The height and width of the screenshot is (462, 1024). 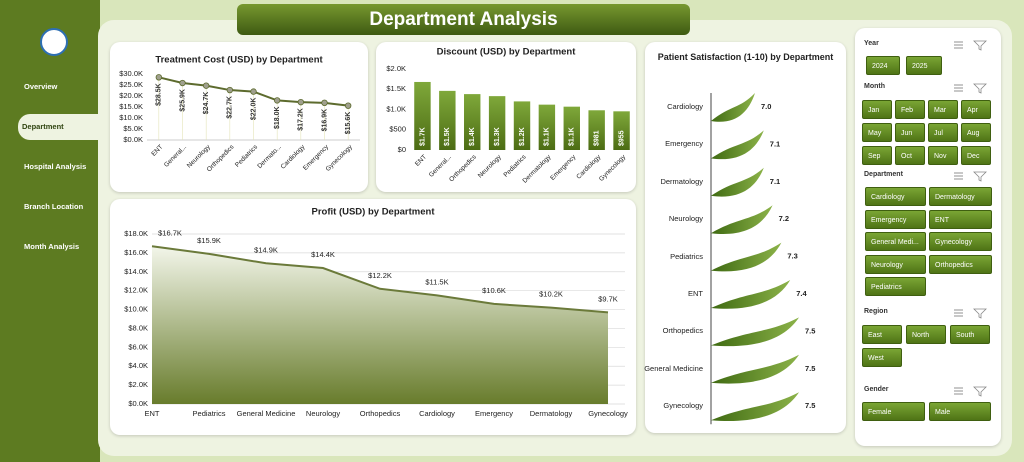 I want to click on slicer-button: Nov, so click(x=943, y=155).